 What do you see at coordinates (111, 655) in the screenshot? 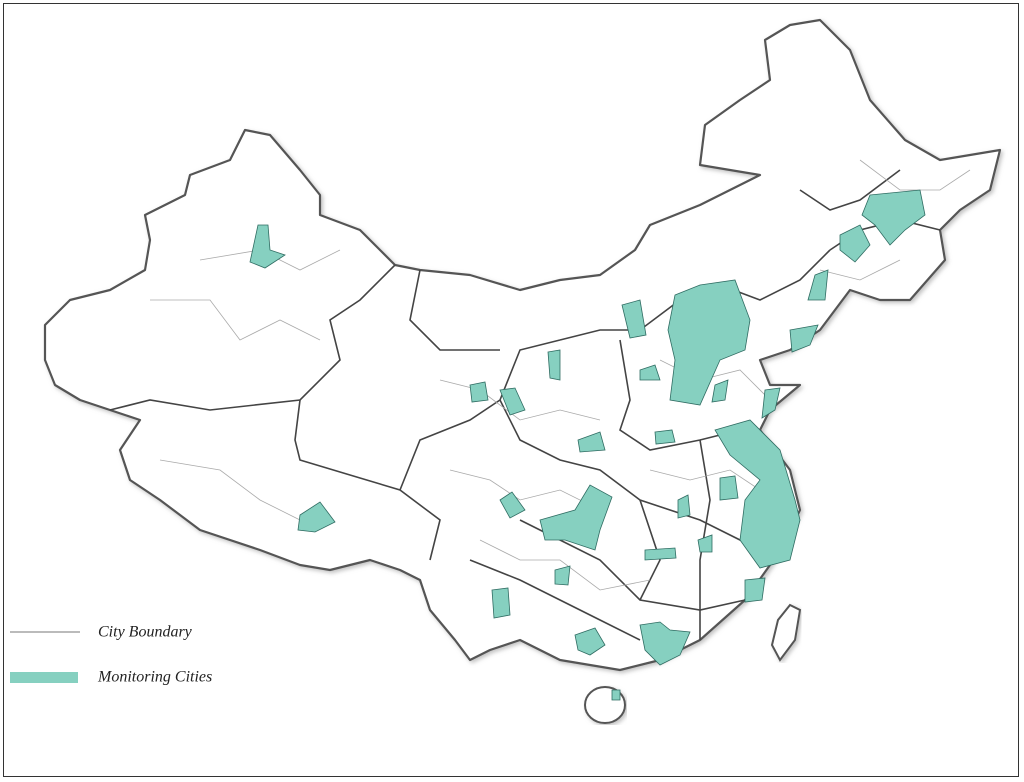
I see `legend: City Boundary Monitoring Cities` at bounding box center [111, 655].